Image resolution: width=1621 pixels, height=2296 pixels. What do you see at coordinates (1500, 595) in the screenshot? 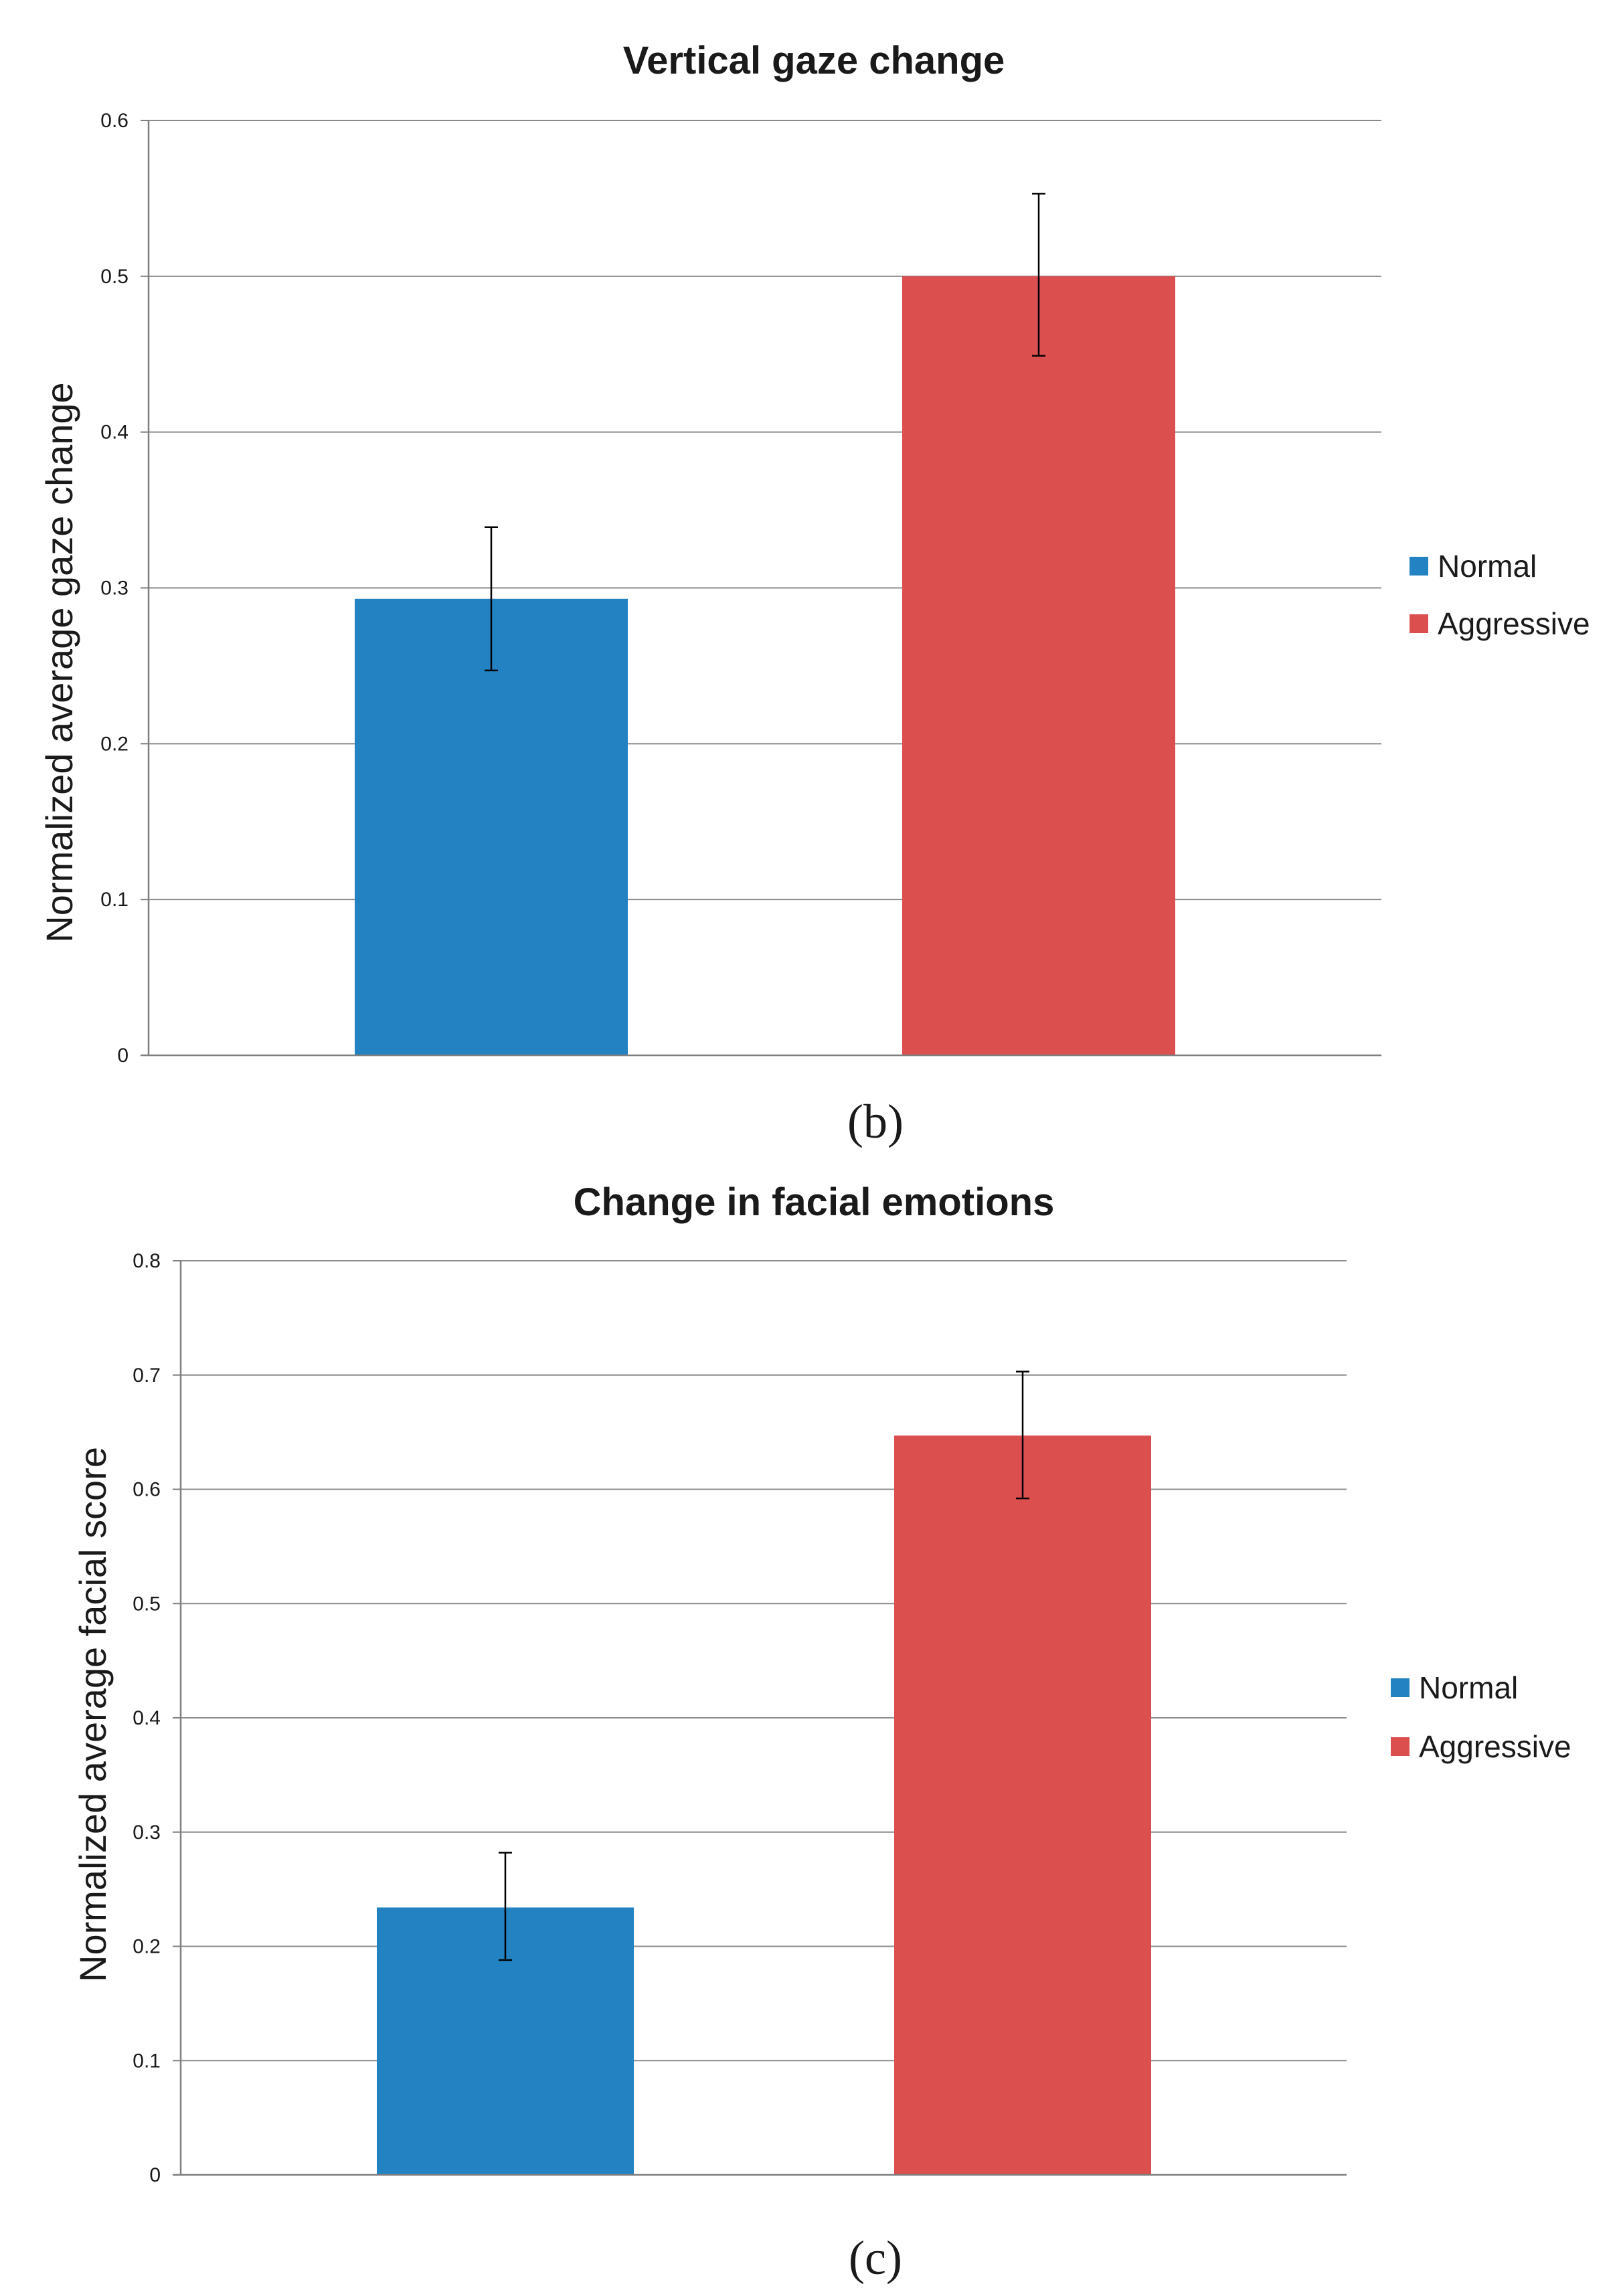
I see `chart-b-legend: Normal Aggressive` at bounding box center [1500, 595].